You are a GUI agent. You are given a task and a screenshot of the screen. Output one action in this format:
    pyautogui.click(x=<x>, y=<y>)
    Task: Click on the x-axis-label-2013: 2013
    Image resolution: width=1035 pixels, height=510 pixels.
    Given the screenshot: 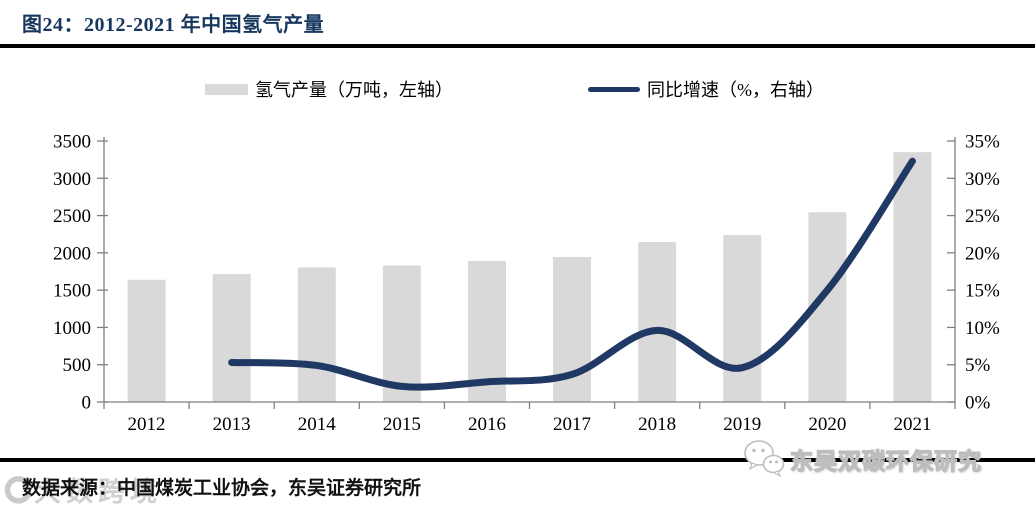 What is the action you would take?
    pyautogui.click(x=232, y=424)
    